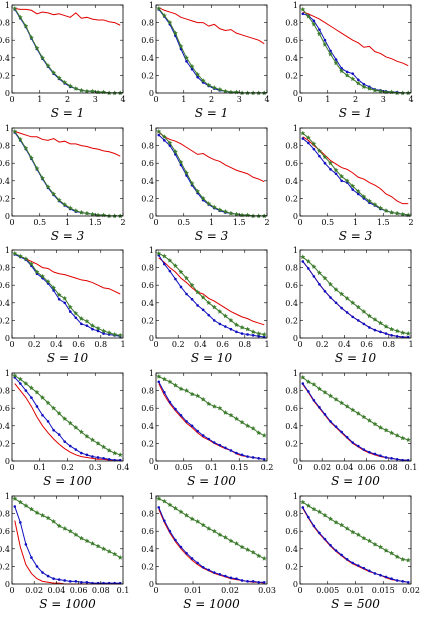 The width and height of the screenshot is (426, 621). I want to click on subplot-9: 0 0.2 0.4 0.6 0.8 1 0 0.2 0.4 0.6 0.8 1 S = 10, so click(349, 305).